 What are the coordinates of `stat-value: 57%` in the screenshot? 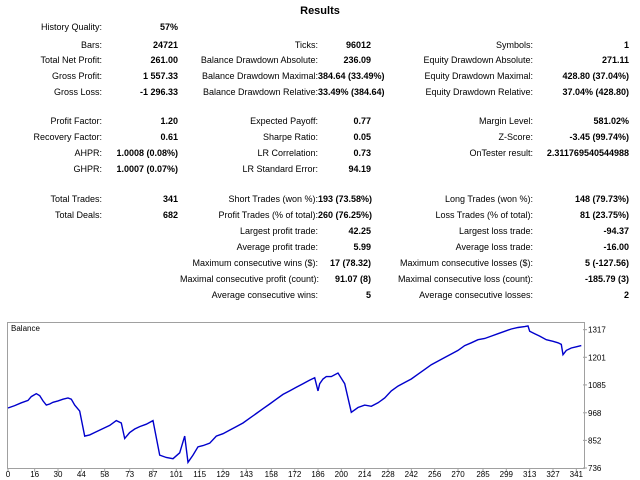 It's located at (168, 27).